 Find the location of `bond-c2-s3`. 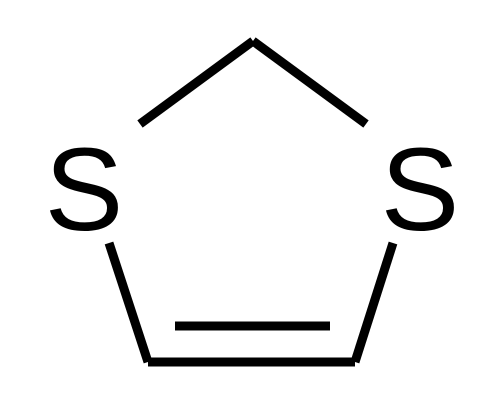

bond-c2-s3 is located at coordinates (309, 82).